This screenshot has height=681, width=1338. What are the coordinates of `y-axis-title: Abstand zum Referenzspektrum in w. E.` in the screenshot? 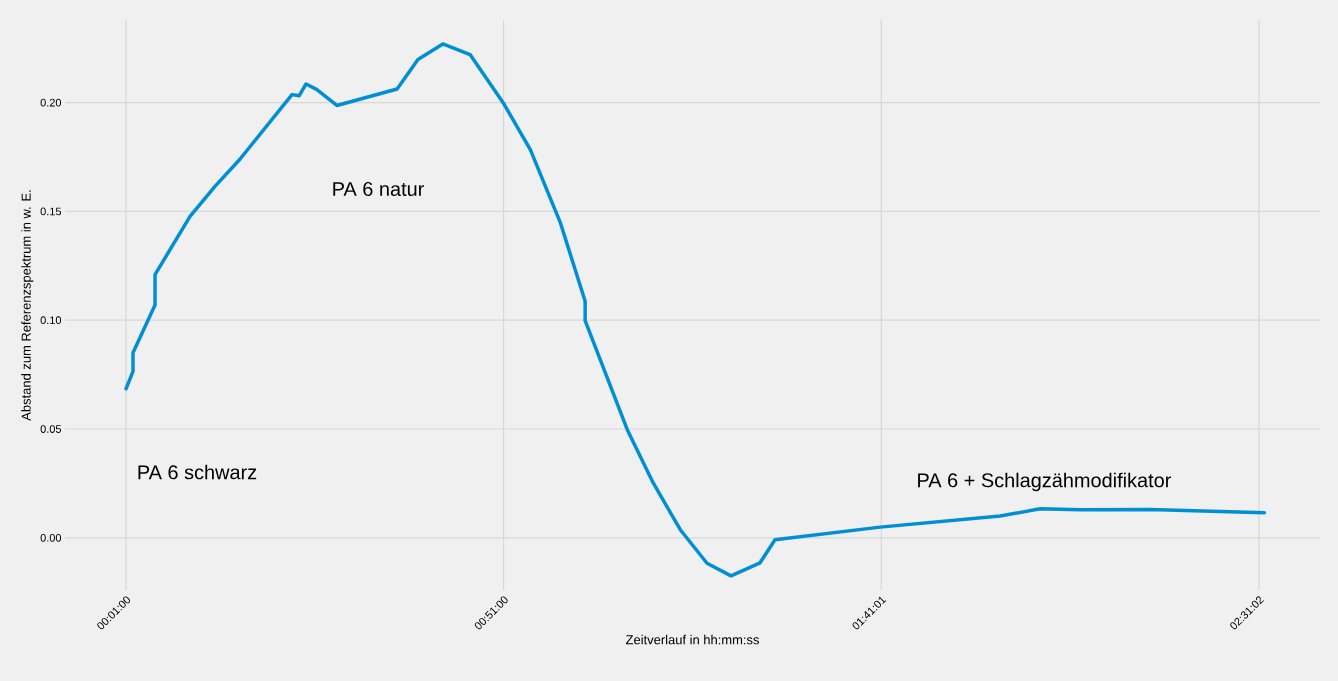 It's located at (27, 305).